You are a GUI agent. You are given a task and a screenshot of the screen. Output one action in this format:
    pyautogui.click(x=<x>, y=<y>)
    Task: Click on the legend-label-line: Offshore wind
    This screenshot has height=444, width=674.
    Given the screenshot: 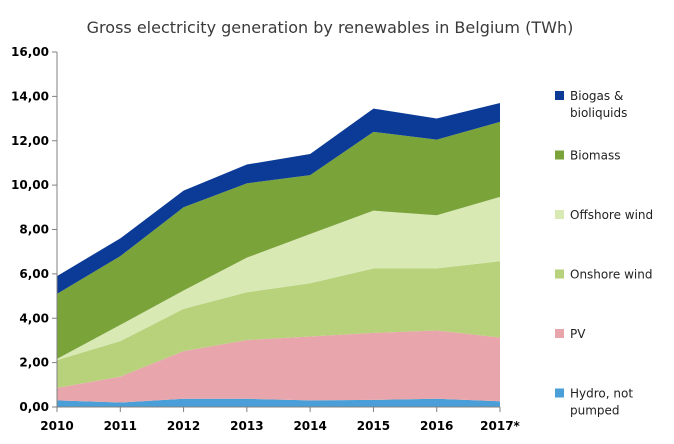 What is the action you would take?
    pyautogui.click(x=611, y=215)
    